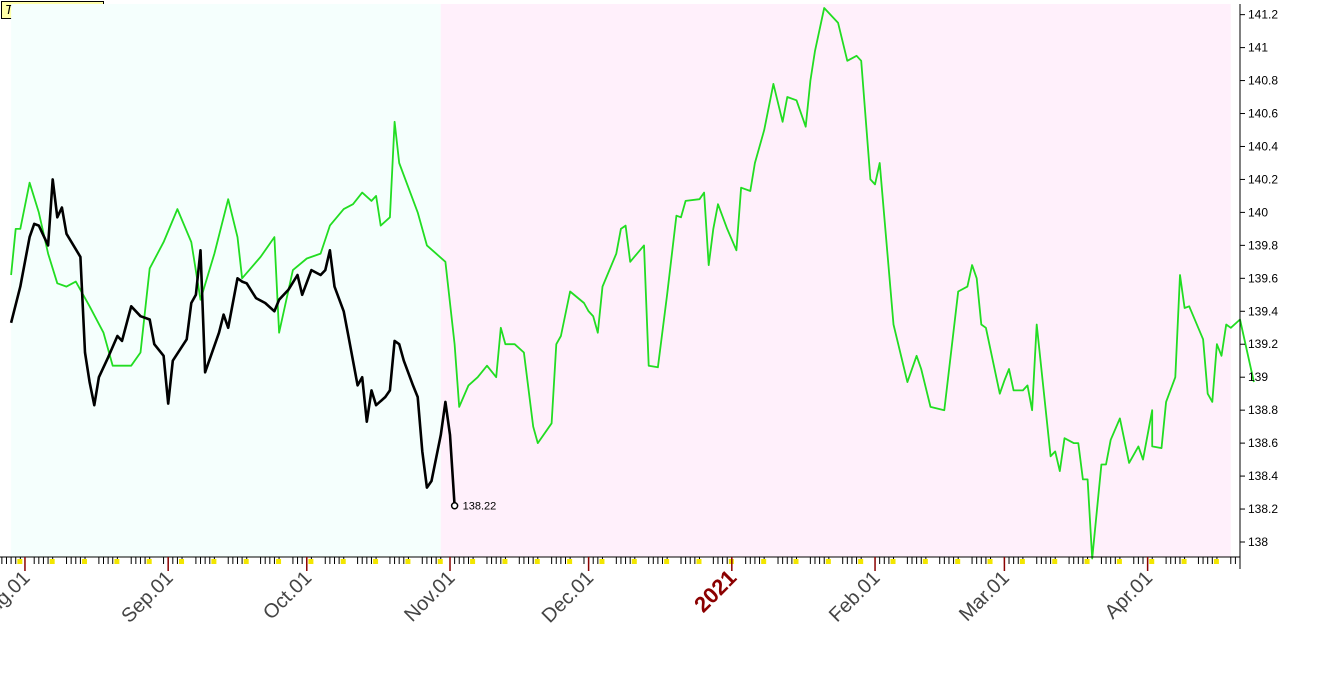 The image size is (1319, 689). I want to click on y-tick-label: 139, so click(1258, 377).